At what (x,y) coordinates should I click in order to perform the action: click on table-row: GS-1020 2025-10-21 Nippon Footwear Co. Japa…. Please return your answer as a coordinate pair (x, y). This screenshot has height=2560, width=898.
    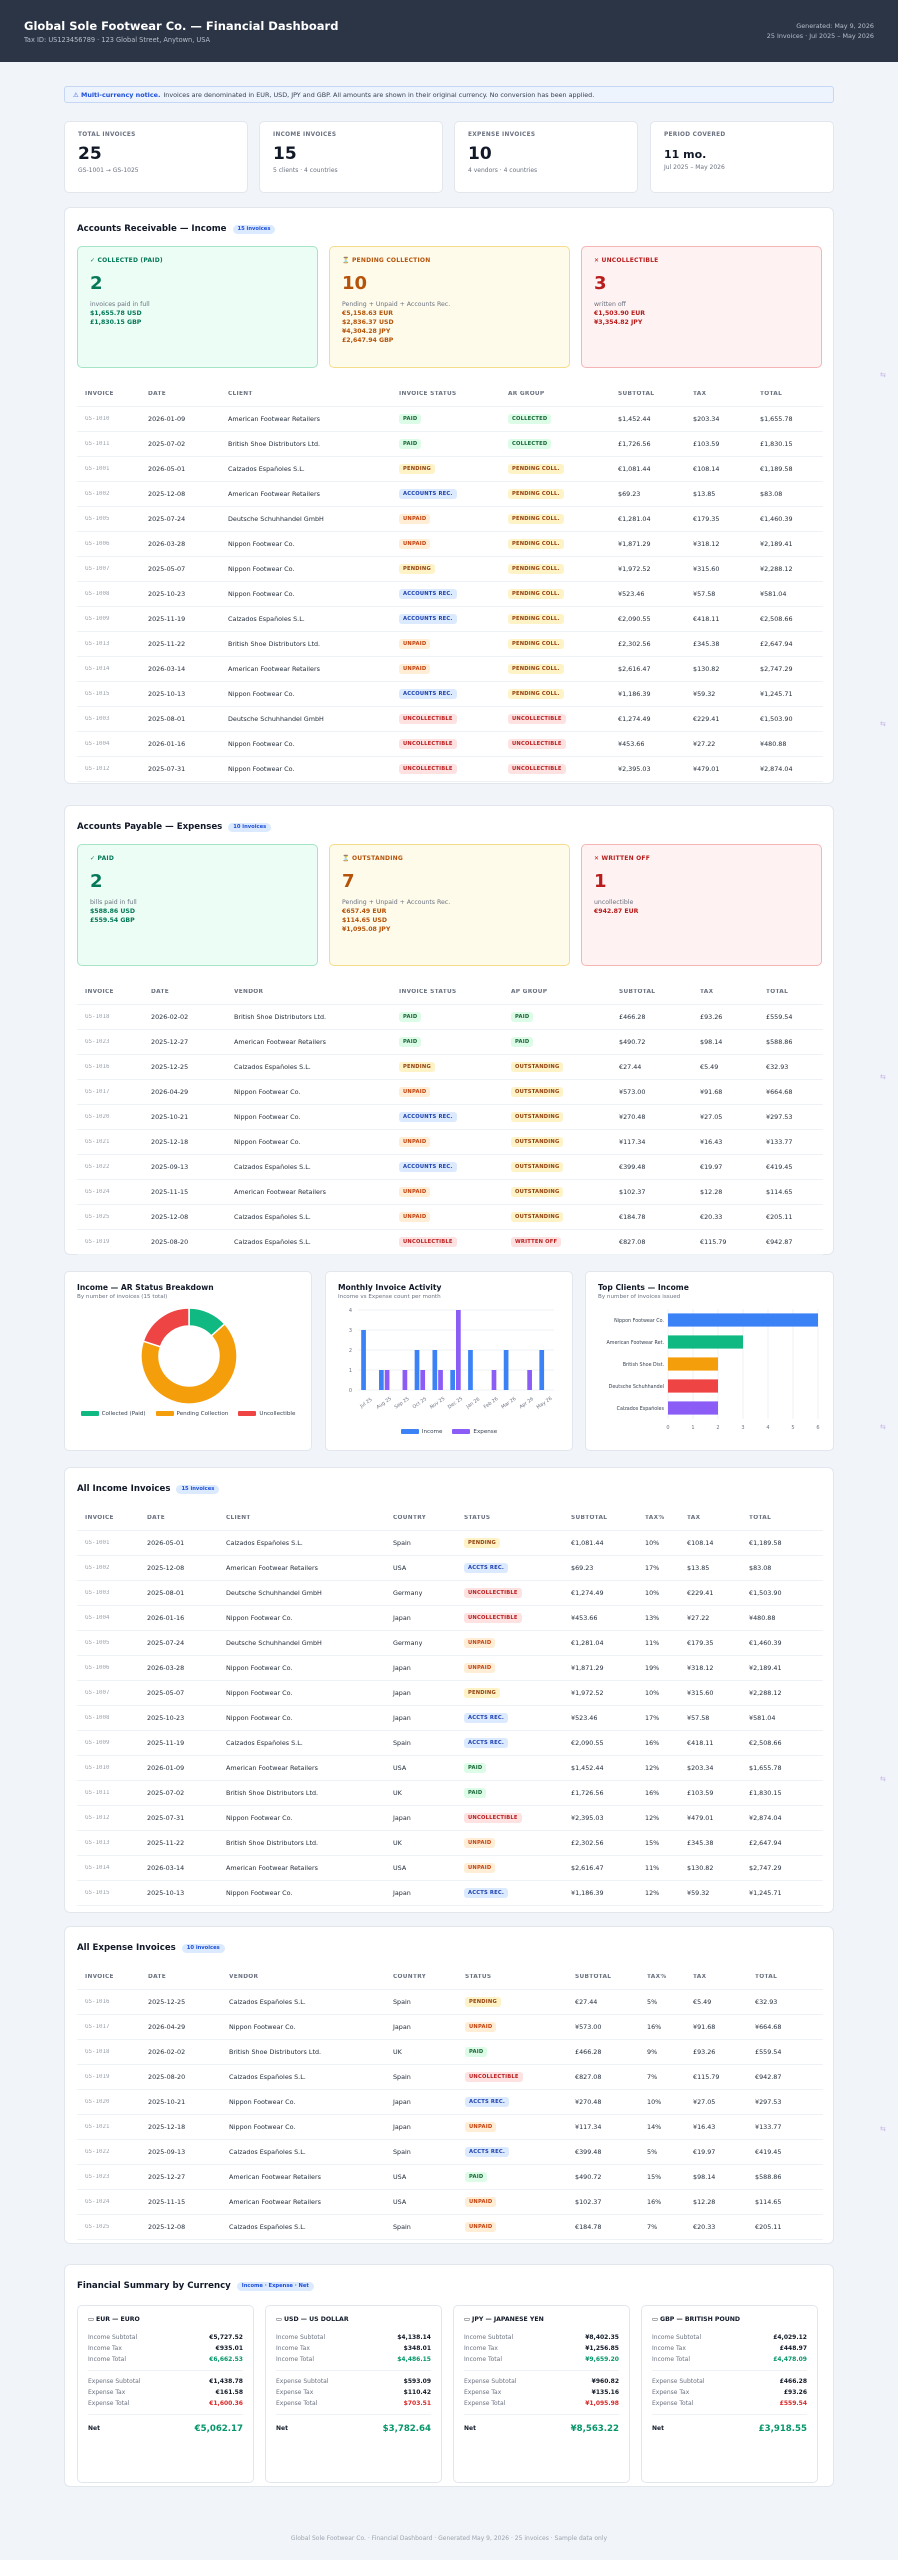
    Looking at the image, I should click on (450, 2102).